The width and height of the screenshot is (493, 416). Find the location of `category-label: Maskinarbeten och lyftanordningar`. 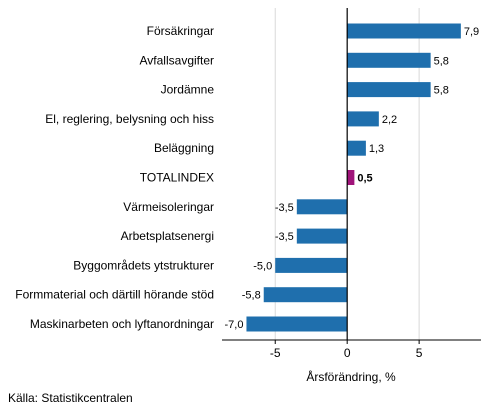

category-label: Maskinarbeten och lyftanordningar is located at coordinates (122, 324).